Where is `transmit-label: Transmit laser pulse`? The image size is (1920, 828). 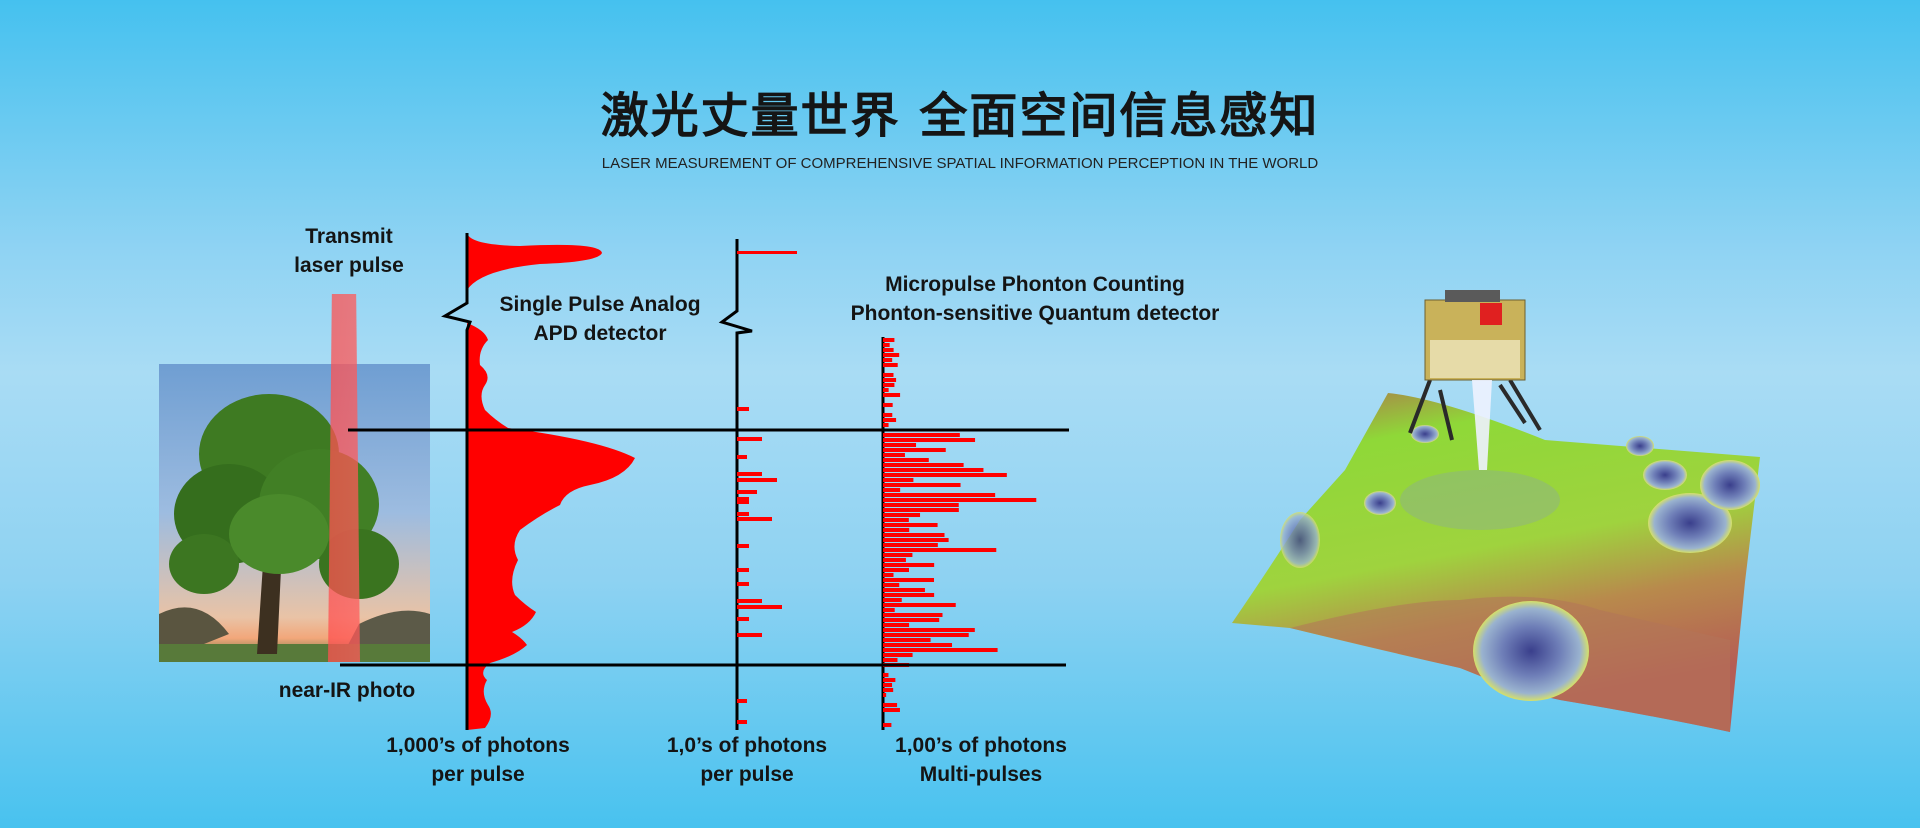
transmit-label: Transmit laser pulse is located at coordinates (349, 251).